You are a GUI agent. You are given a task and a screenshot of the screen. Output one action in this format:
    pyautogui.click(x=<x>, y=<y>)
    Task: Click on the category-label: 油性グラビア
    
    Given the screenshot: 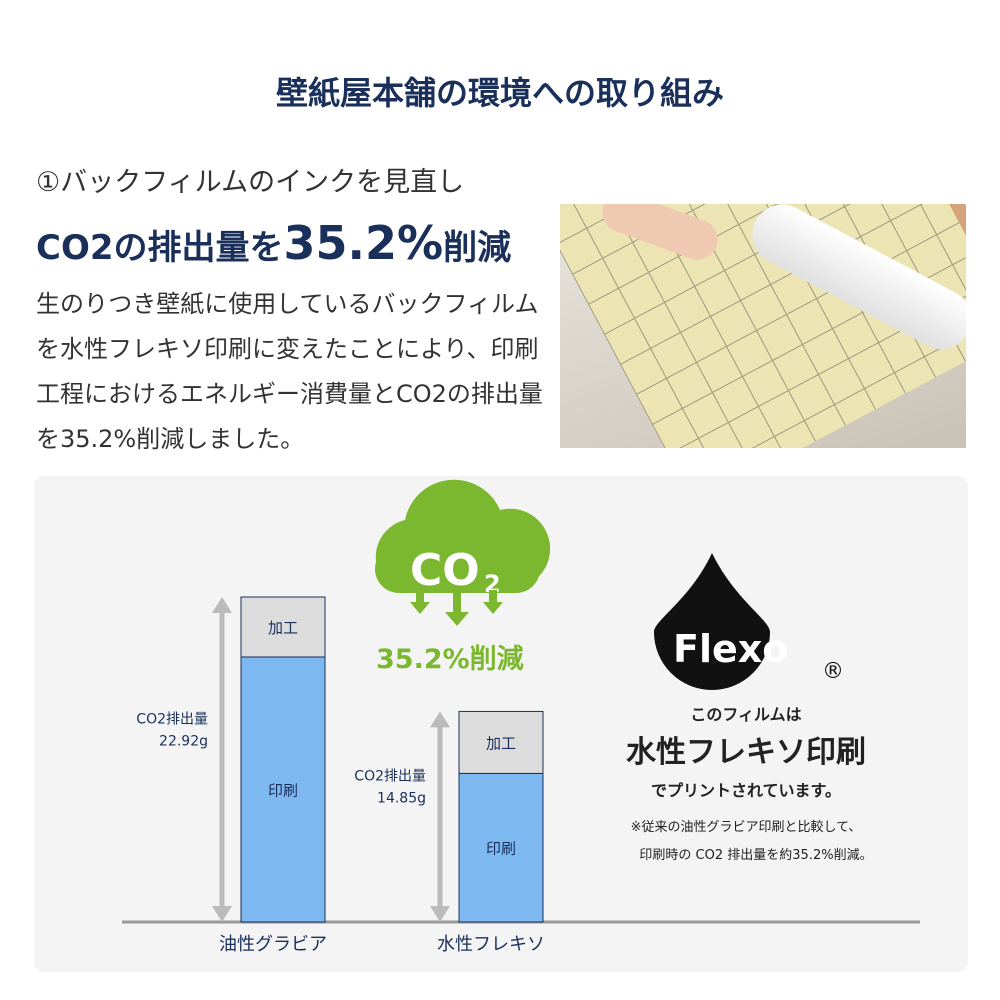 What is the action you would take?
    pyautogui.click(x=273, y=944)
    